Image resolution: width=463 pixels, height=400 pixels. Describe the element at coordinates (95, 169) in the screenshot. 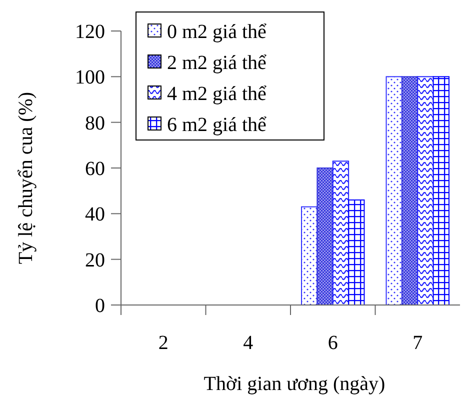

I see `y-tick-label: 60` at that location.